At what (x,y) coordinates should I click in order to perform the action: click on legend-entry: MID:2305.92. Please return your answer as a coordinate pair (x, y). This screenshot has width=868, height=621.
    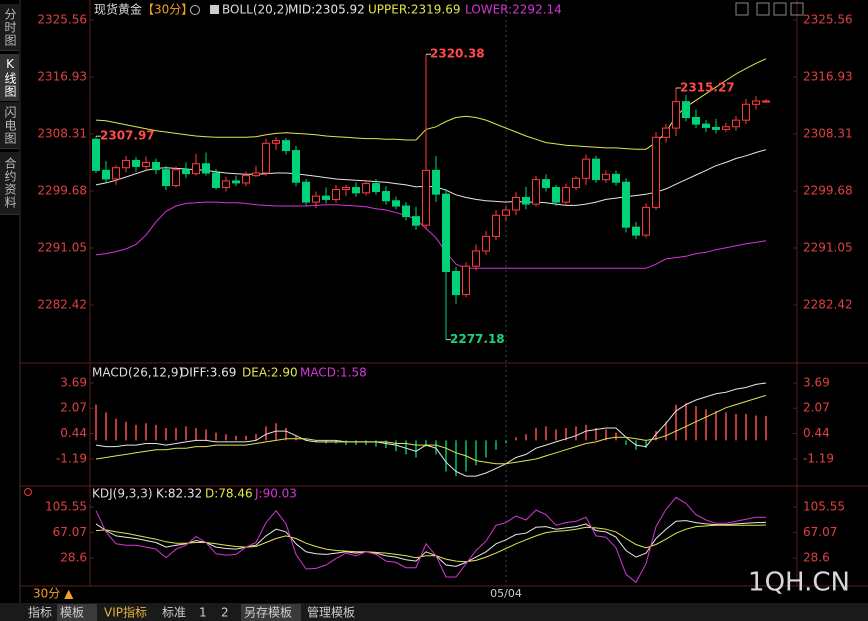
    Looking at the image, I should click on (326, 10).